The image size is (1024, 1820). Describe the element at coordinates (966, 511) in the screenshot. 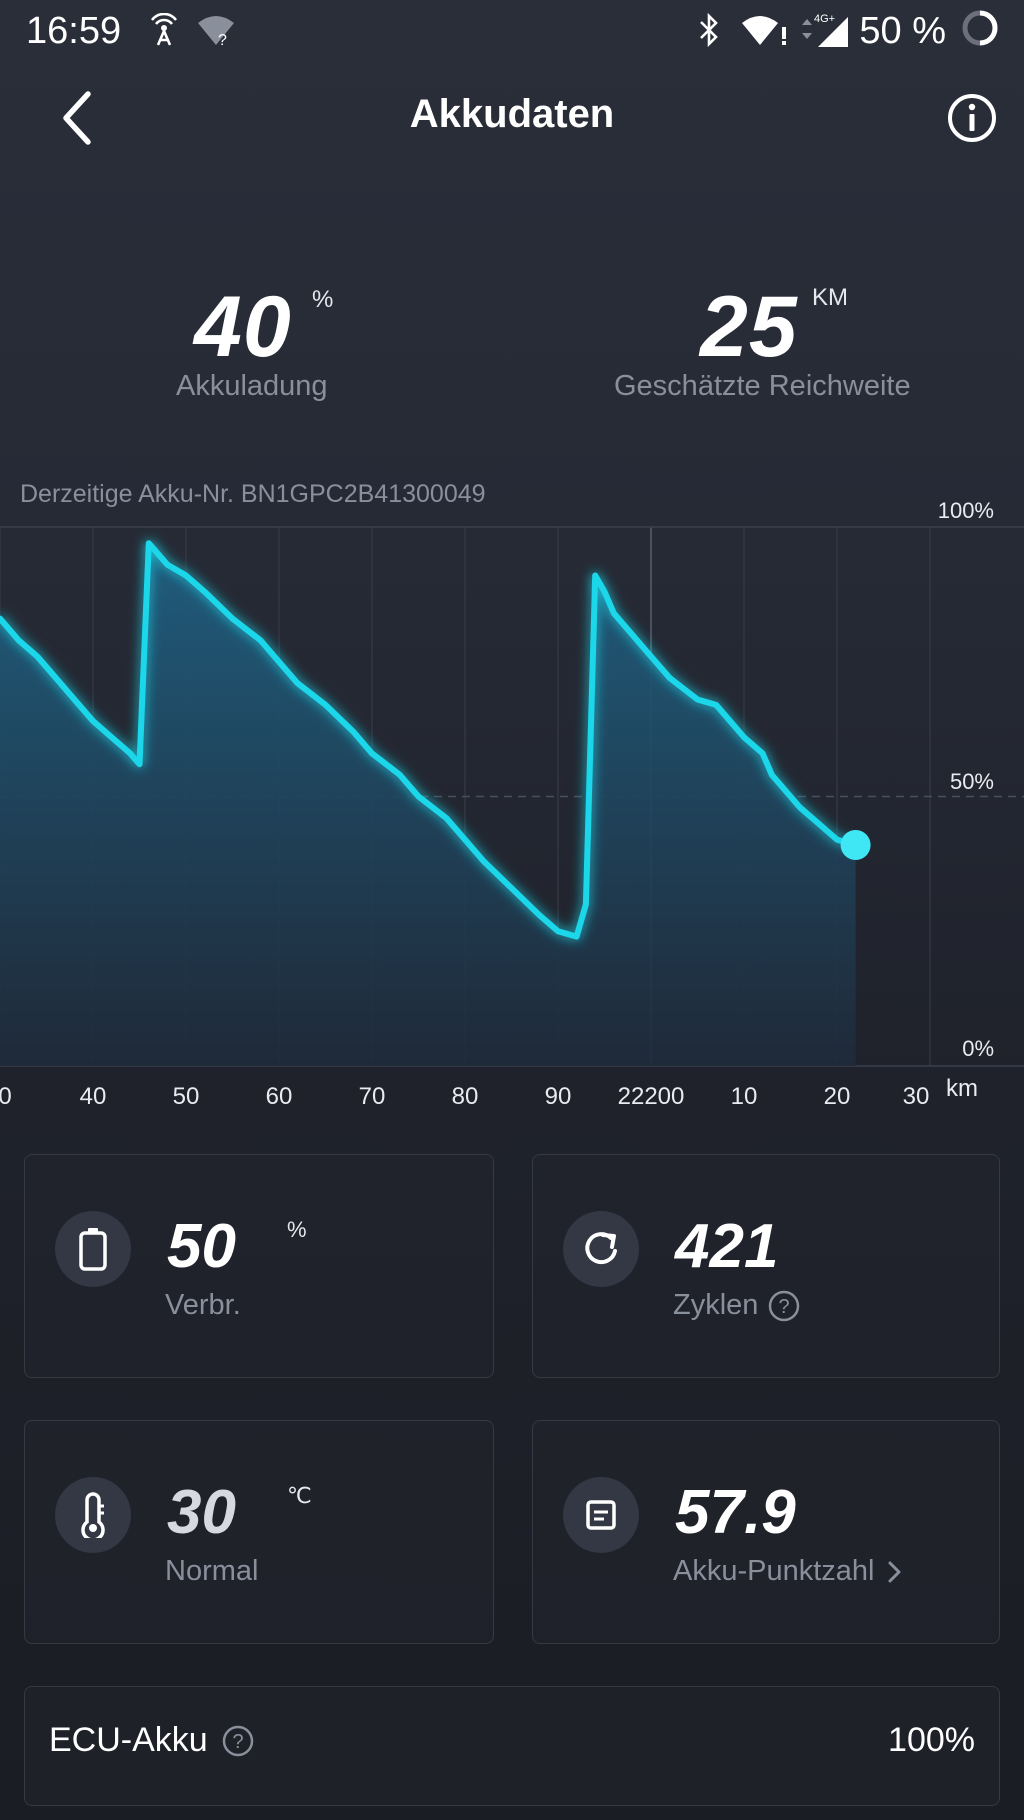

I see `y-tick-label: 100%` at that location.